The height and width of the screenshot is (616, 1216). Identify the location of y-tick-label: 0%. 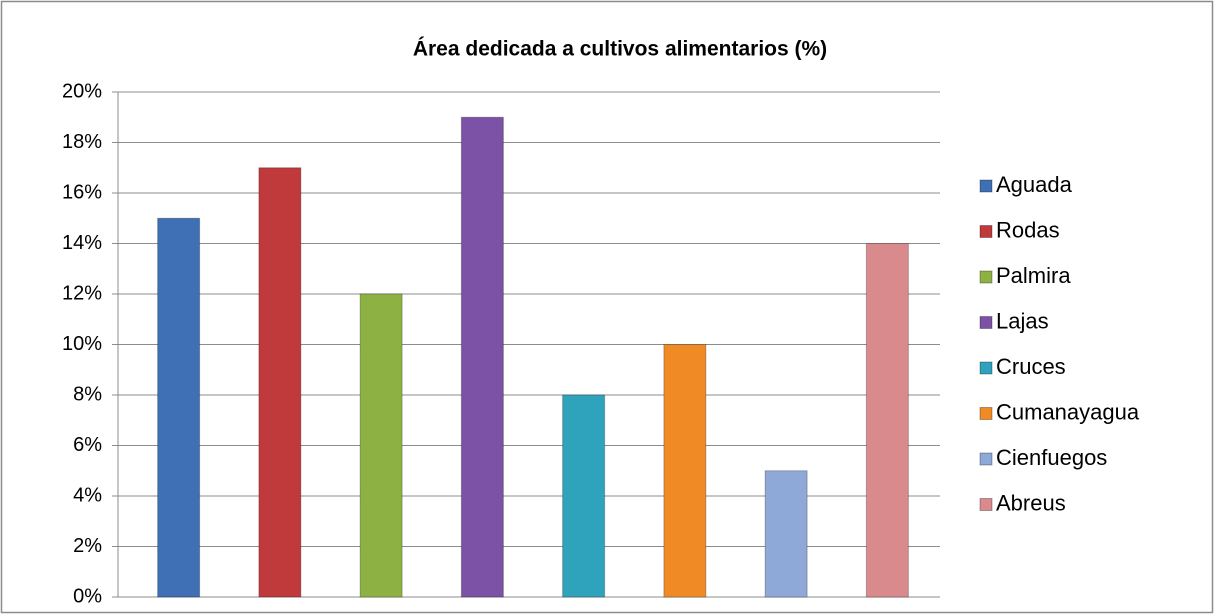
(87, 596).